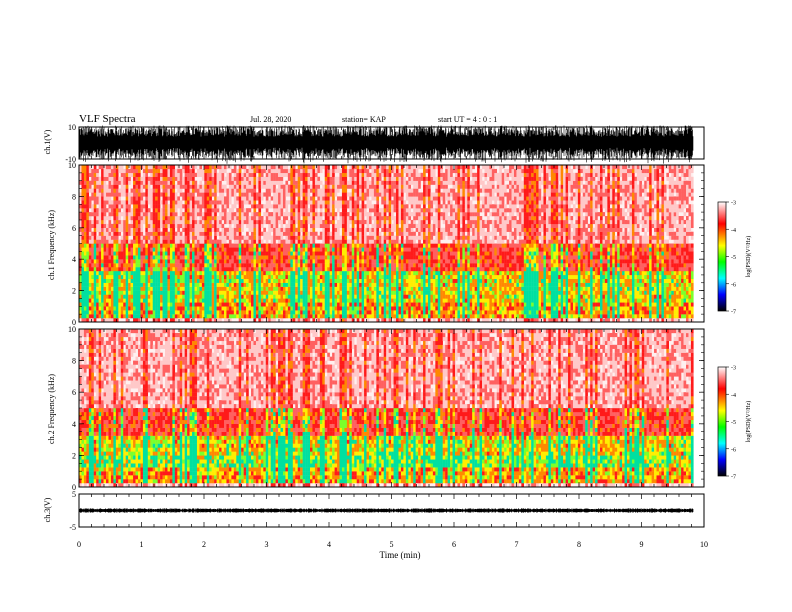  Describe the element at coordinates (70, 159) in the screenshot. I see `y-tick-label: -10` at that location.